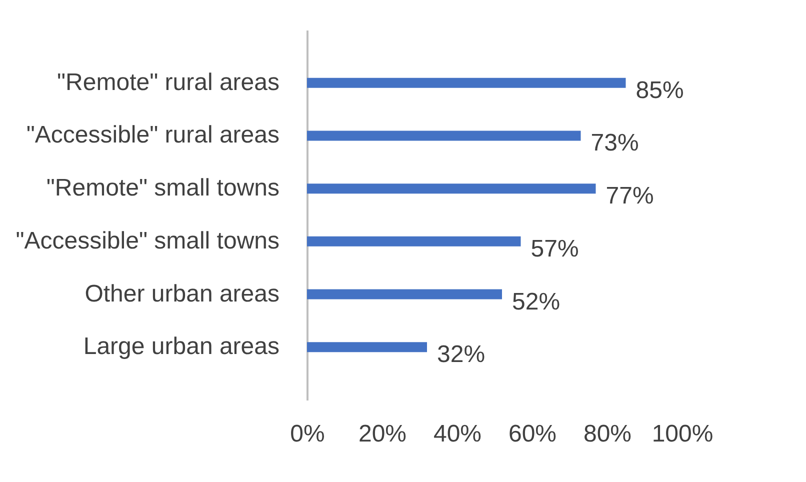 Image resolution: width=806 pixels, height=482 pixels. I want to click on x-tick-label: 80%, so click(607, 434).